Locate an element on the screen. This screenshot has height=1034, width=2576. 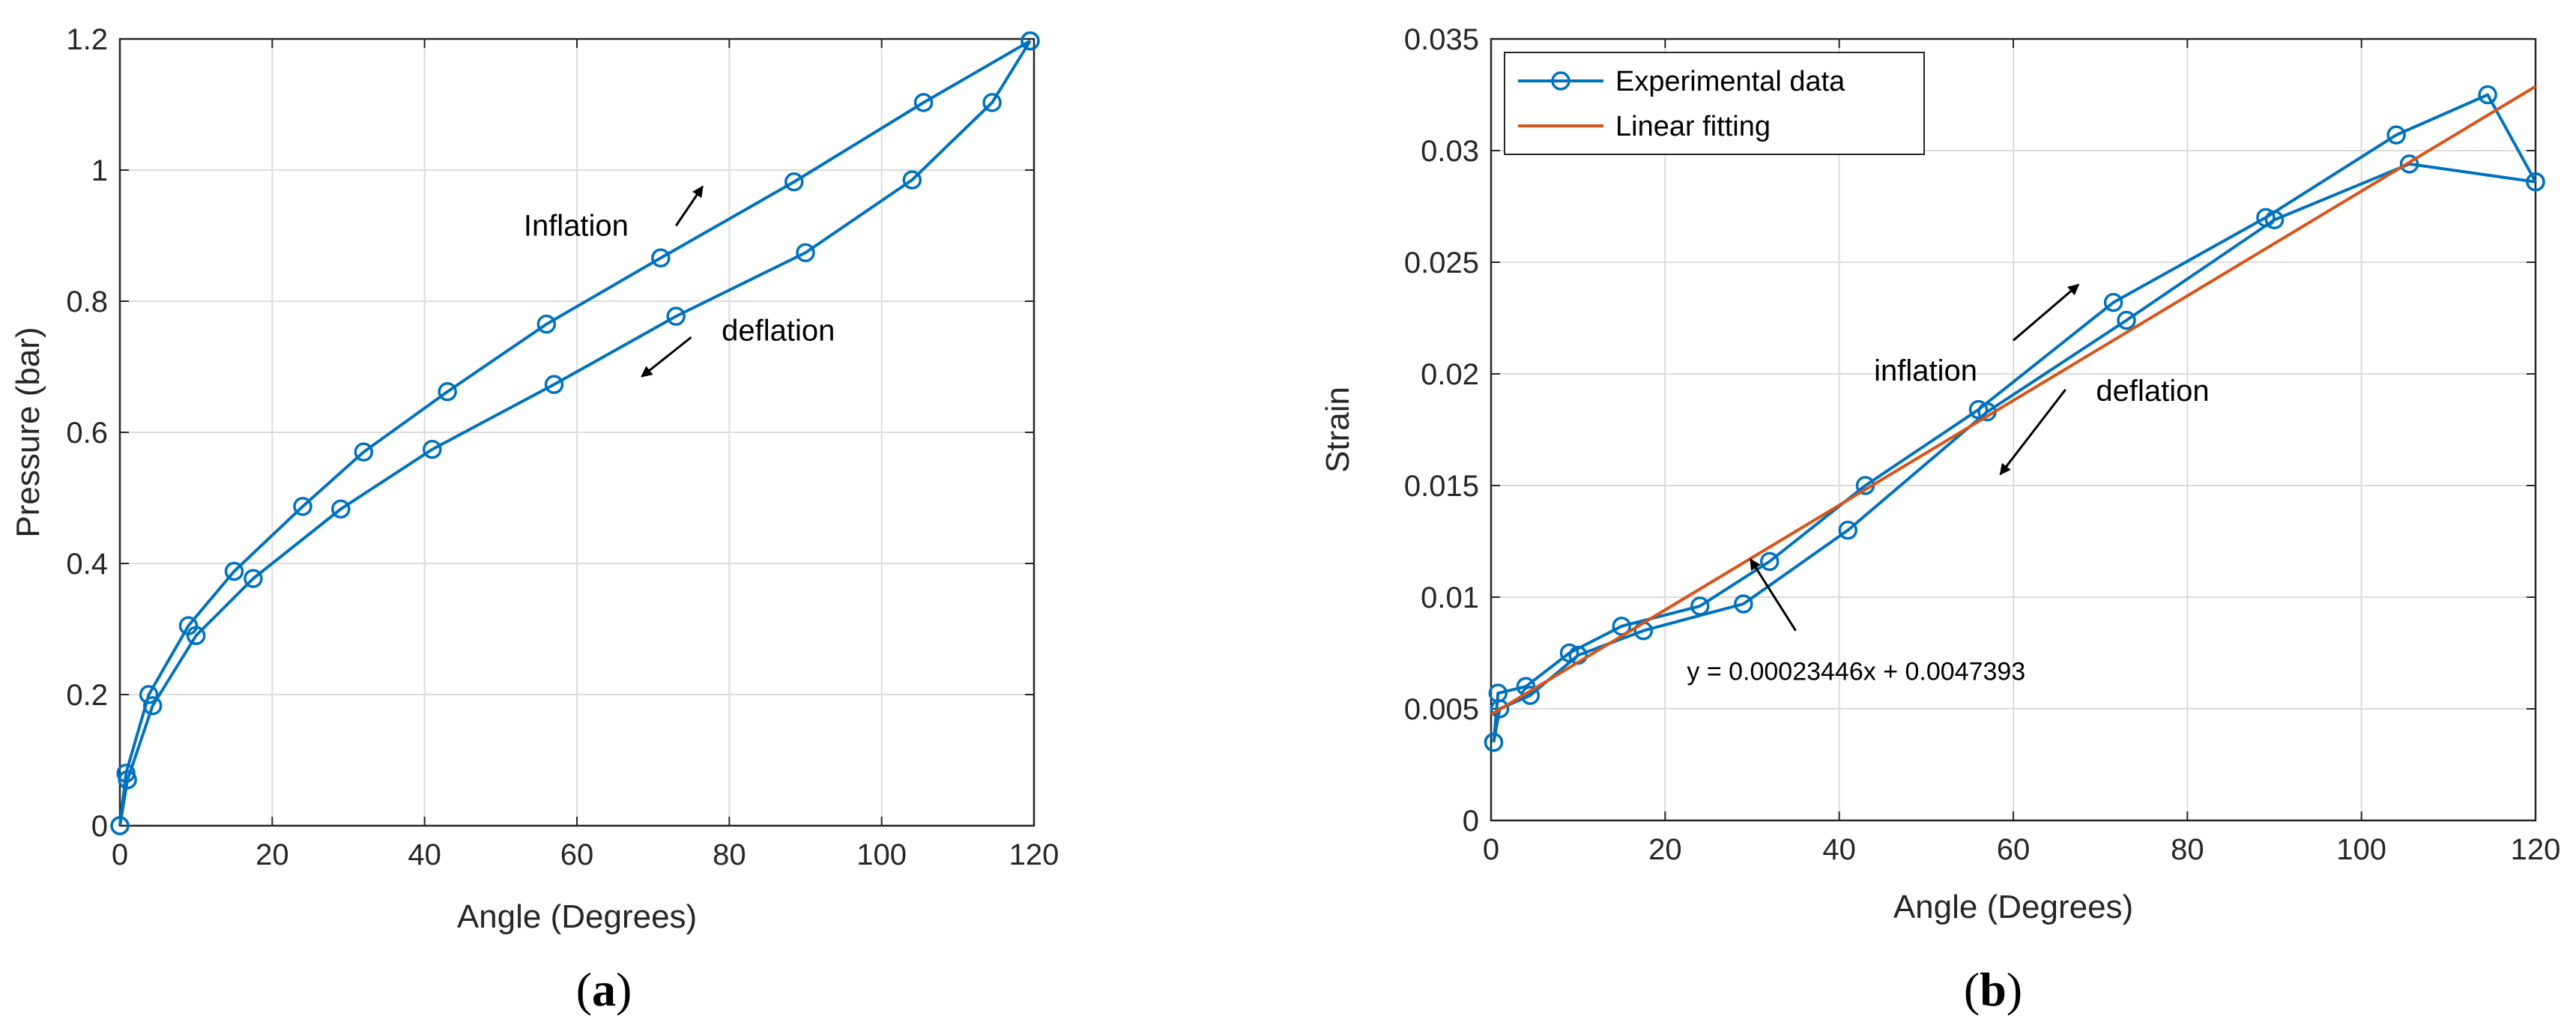
y-tick-label: 0.02 is located at coordinates (1450, 375).